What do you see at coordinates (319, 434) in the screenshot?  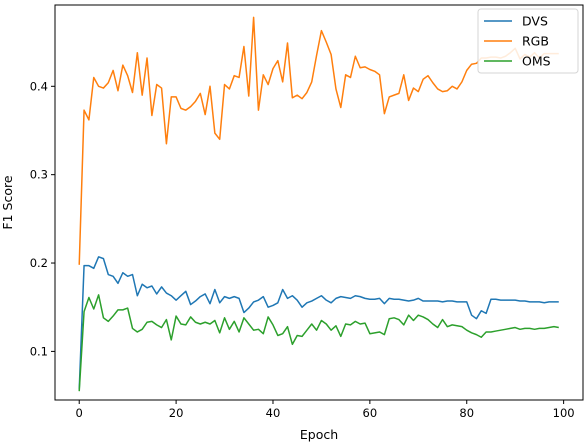 I see `x-axis-title: Epoch` at bounding box center [319, 434].